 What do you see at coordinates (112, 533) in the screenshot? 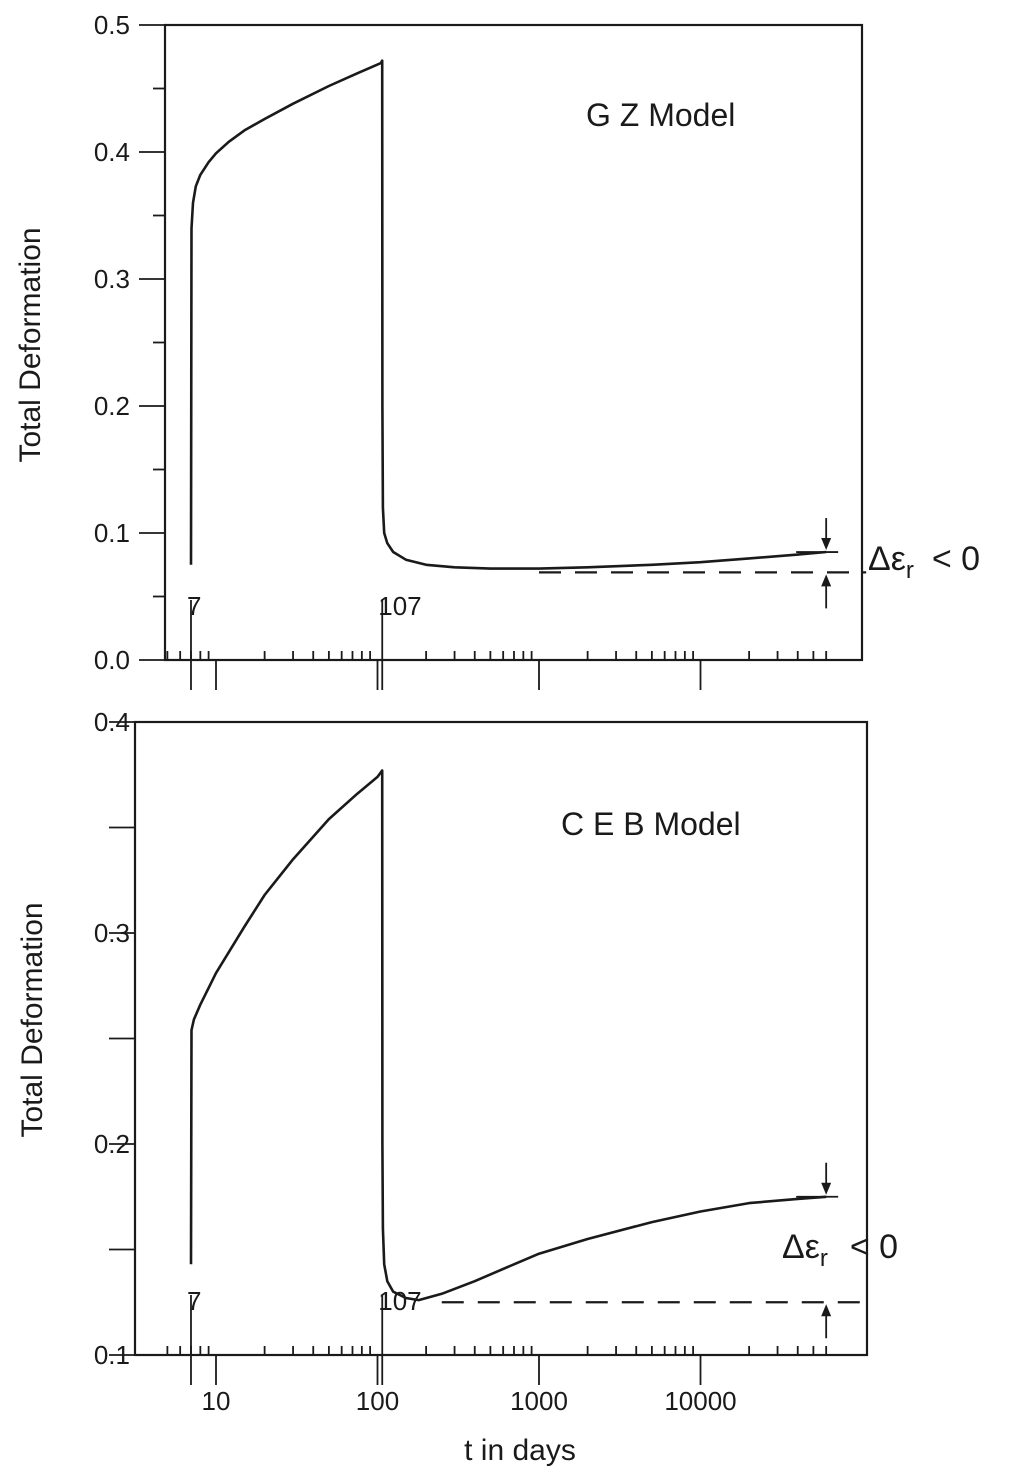
I see `gz-y-tick-label: 0.1` at bounding box center [112, 533].